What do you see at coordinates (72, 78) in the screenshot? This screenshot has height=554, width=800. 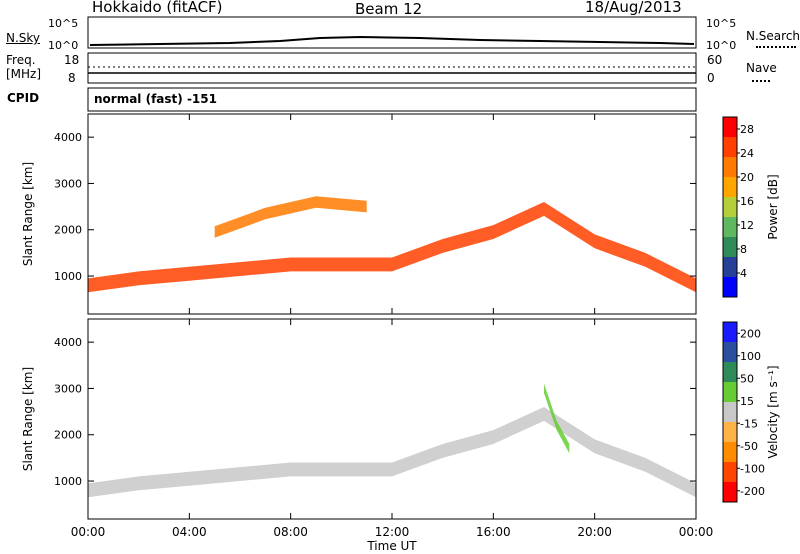 I see `freq-tick-bottom: 8` at bounding box center [72, 78].